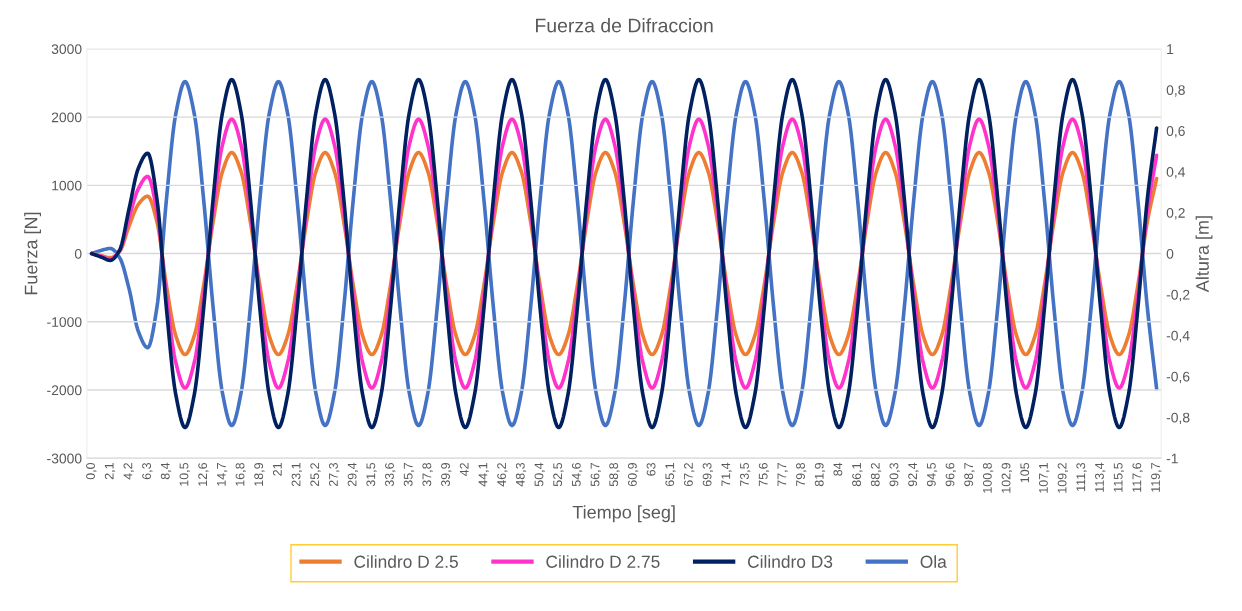  What do you see at coordinates (32, 253) in the screenshot?
I see `y-axis-title: Fuerza [N]` at bounding box center [32, 253].